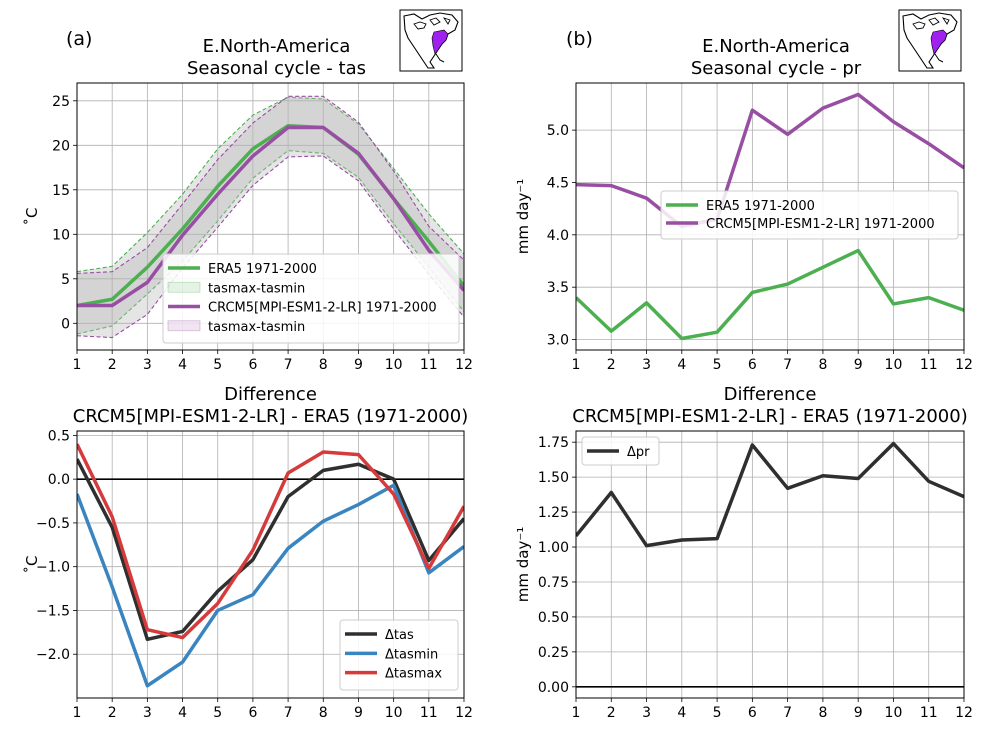 The height and width of the screenshot is (733, 993). I want to click on panel-label-a: (a), so click(79, 39).